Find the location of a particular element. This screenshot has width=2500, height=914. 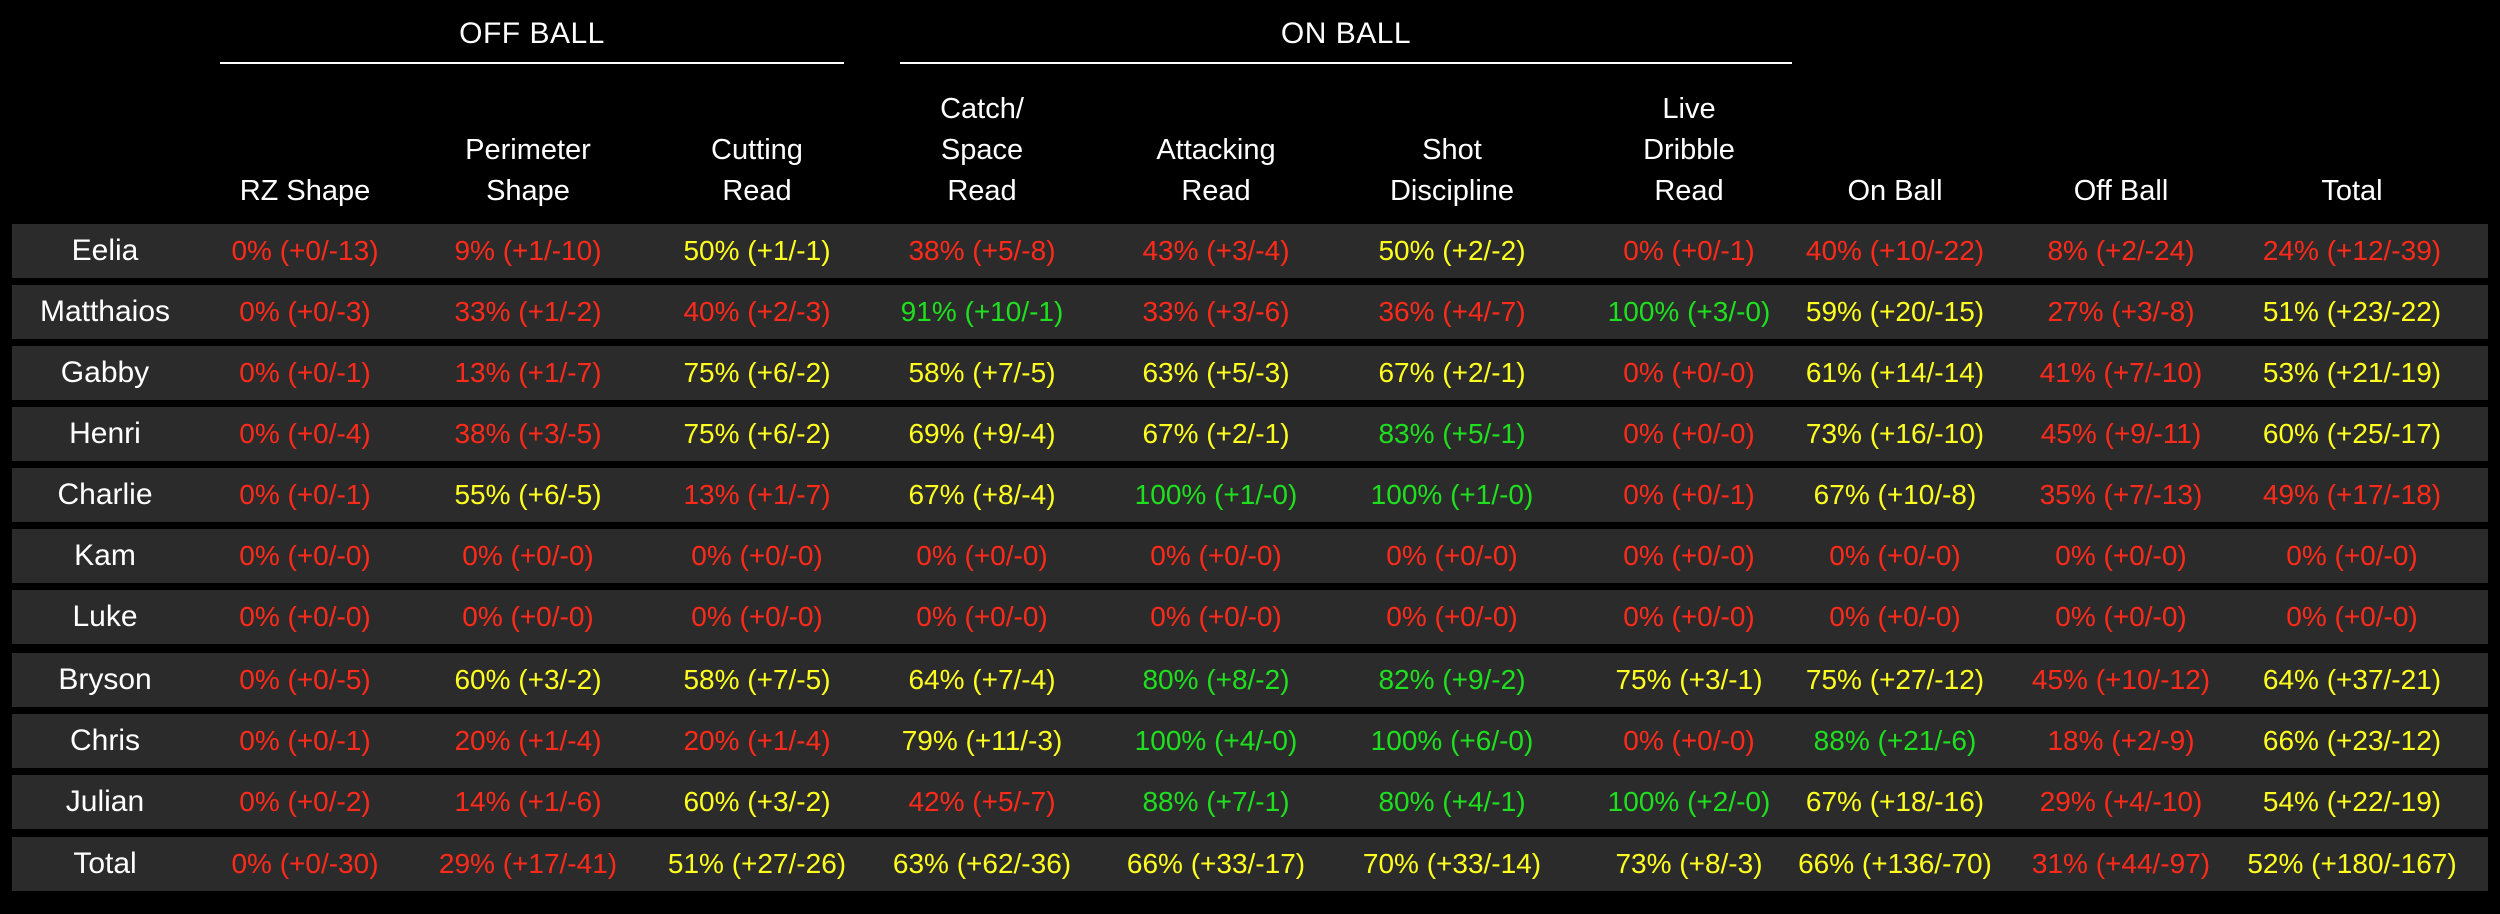

stat-cell: 73% (+16/-10) is located at coordinates (1895, 433).